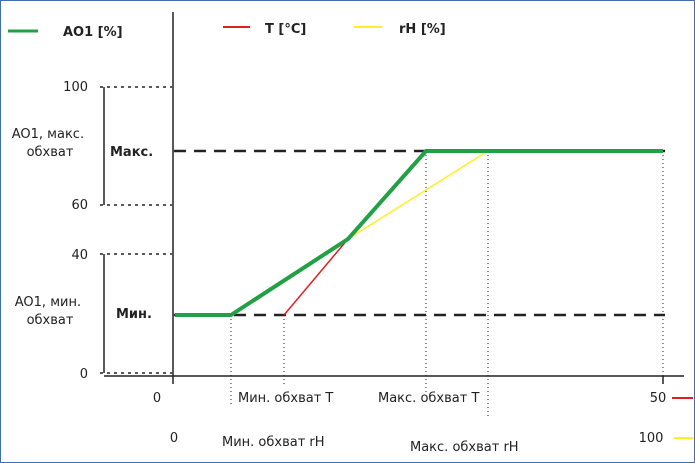  Describe the element at coordinates (428, 398) in the screenshot. I see `x-t-max-label: Макс. обхват T` at that location.